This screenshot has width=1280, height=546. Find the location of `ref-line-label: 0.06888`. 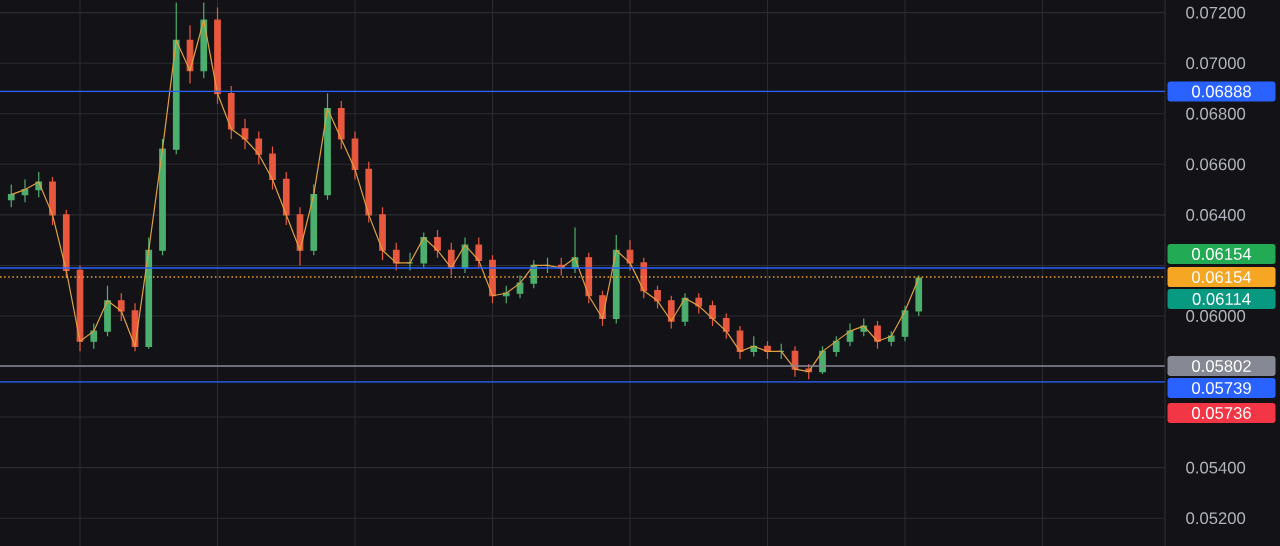

ref-line-label: 0.06888 is located at coordinates (1221, 91).